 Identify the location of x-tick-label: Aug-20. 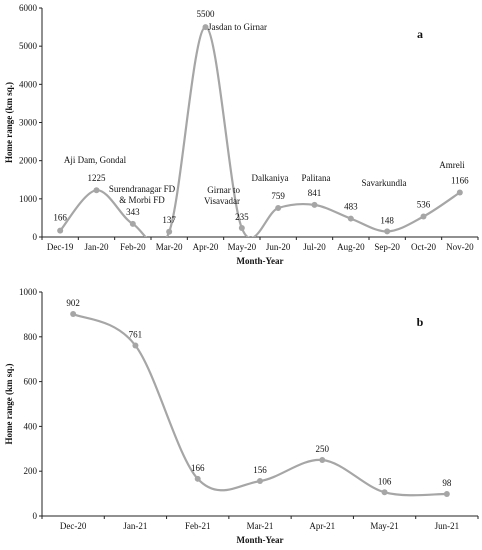
(351, 247).